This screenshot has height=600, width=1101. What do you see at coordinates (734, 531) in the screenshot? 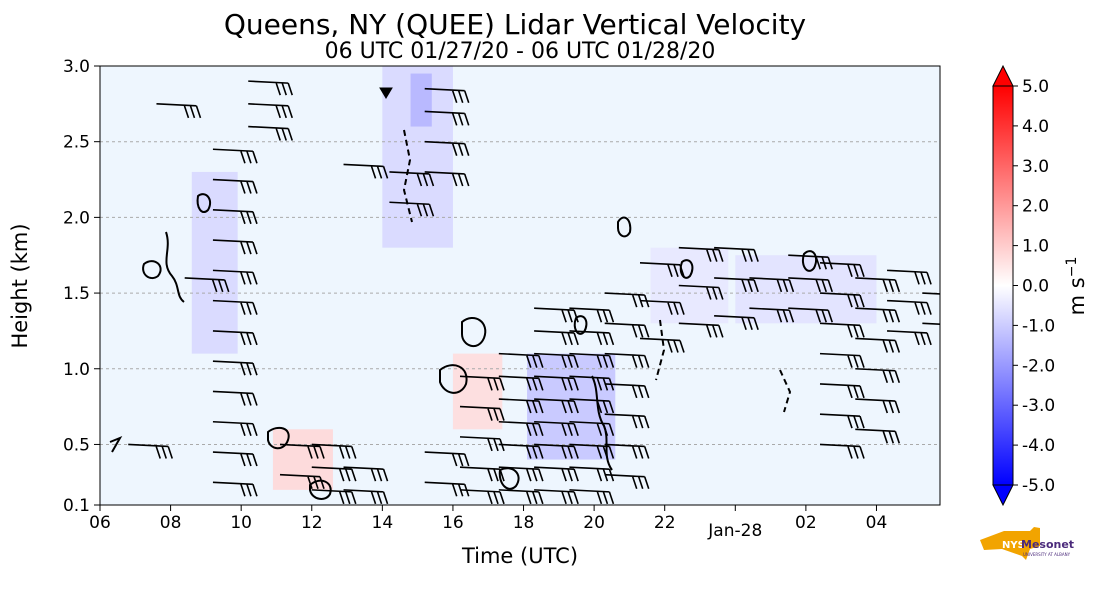
I see `x-tick-label: Jan-28` at bounding box center [734, 531].